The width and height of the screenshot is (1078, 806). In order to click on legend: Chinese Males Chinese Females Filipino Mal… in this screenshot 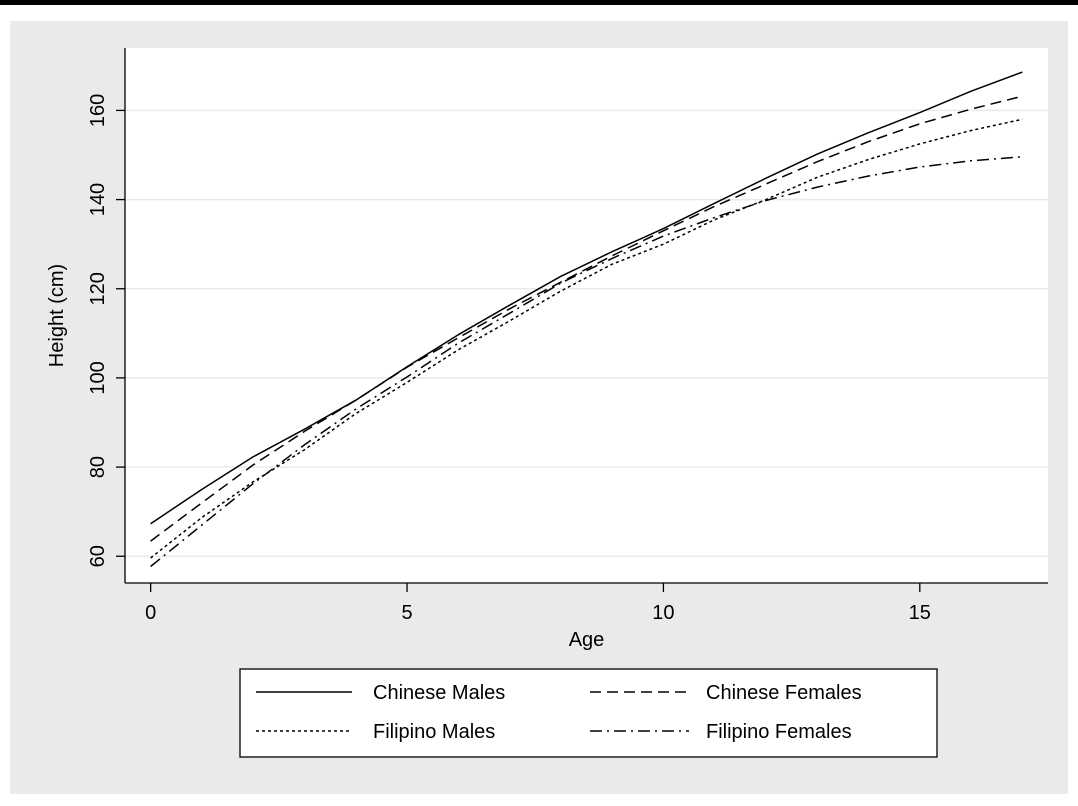, I will do `click(588, 713)`.